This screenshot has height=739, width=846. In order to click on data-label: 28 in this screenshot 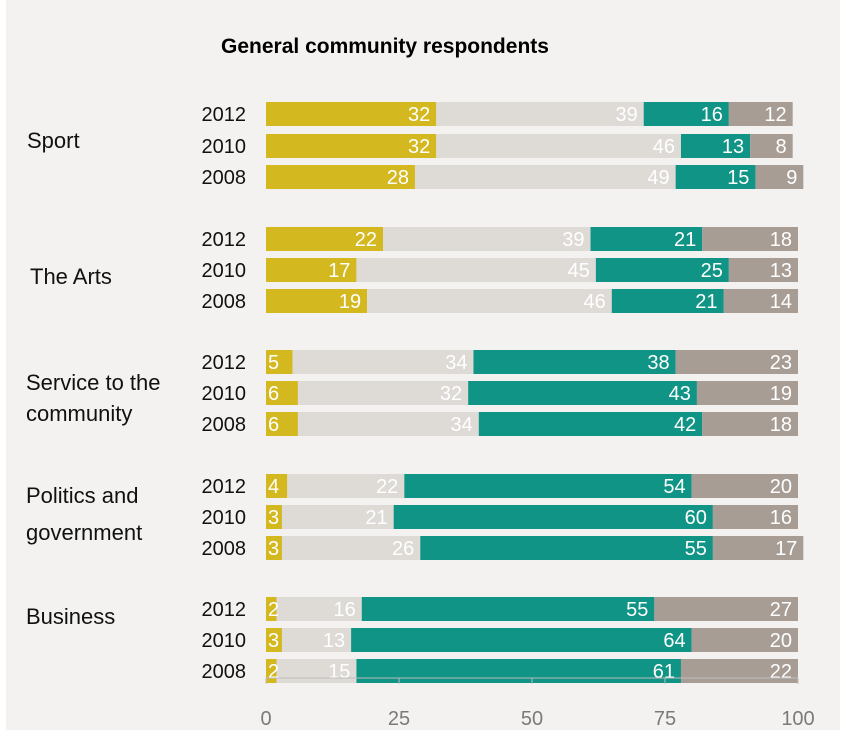, I will do `click(398, 178)`.